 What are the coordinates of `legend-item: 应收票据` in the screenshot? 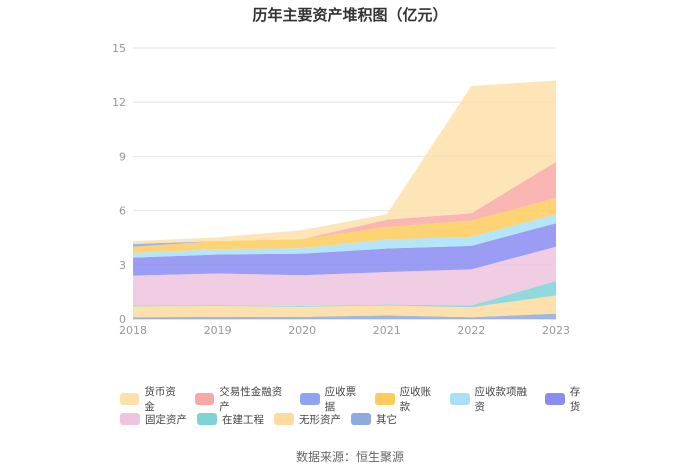 It's located at (332, 399).